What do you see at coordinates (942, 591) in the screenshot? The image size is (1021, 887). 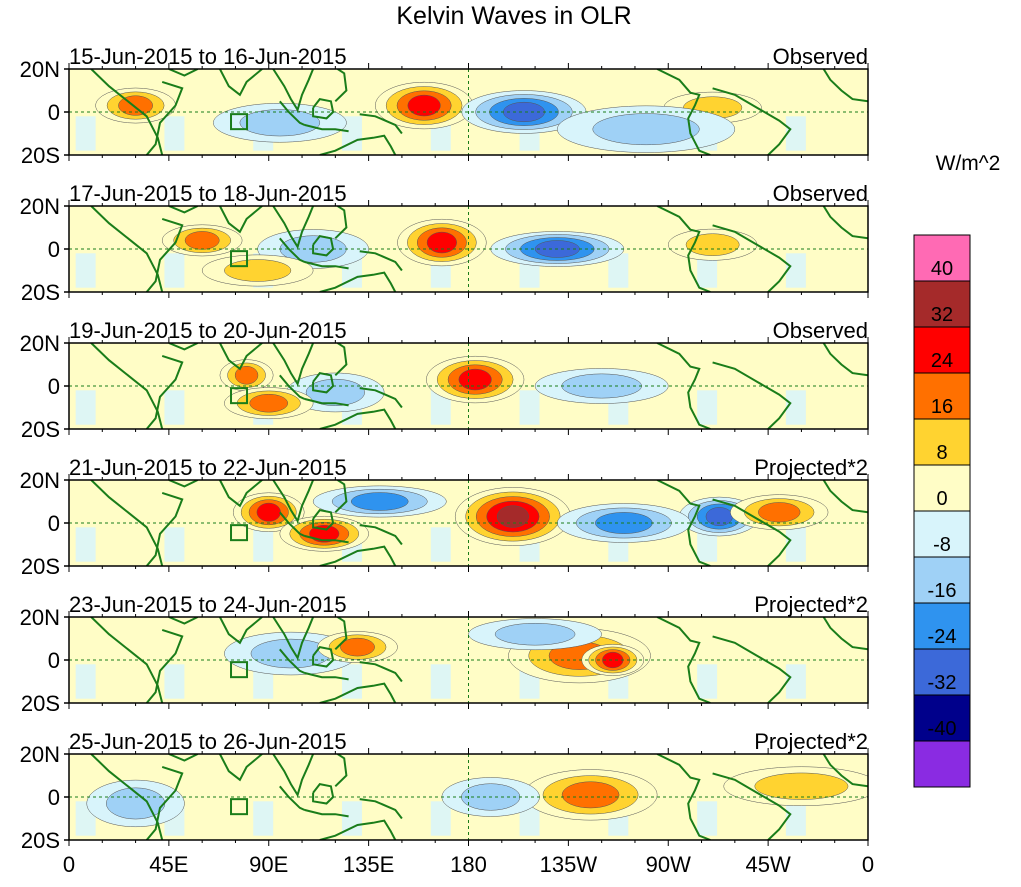 I see `colorbar-level-label: -16` at bounding box center [942, 591].